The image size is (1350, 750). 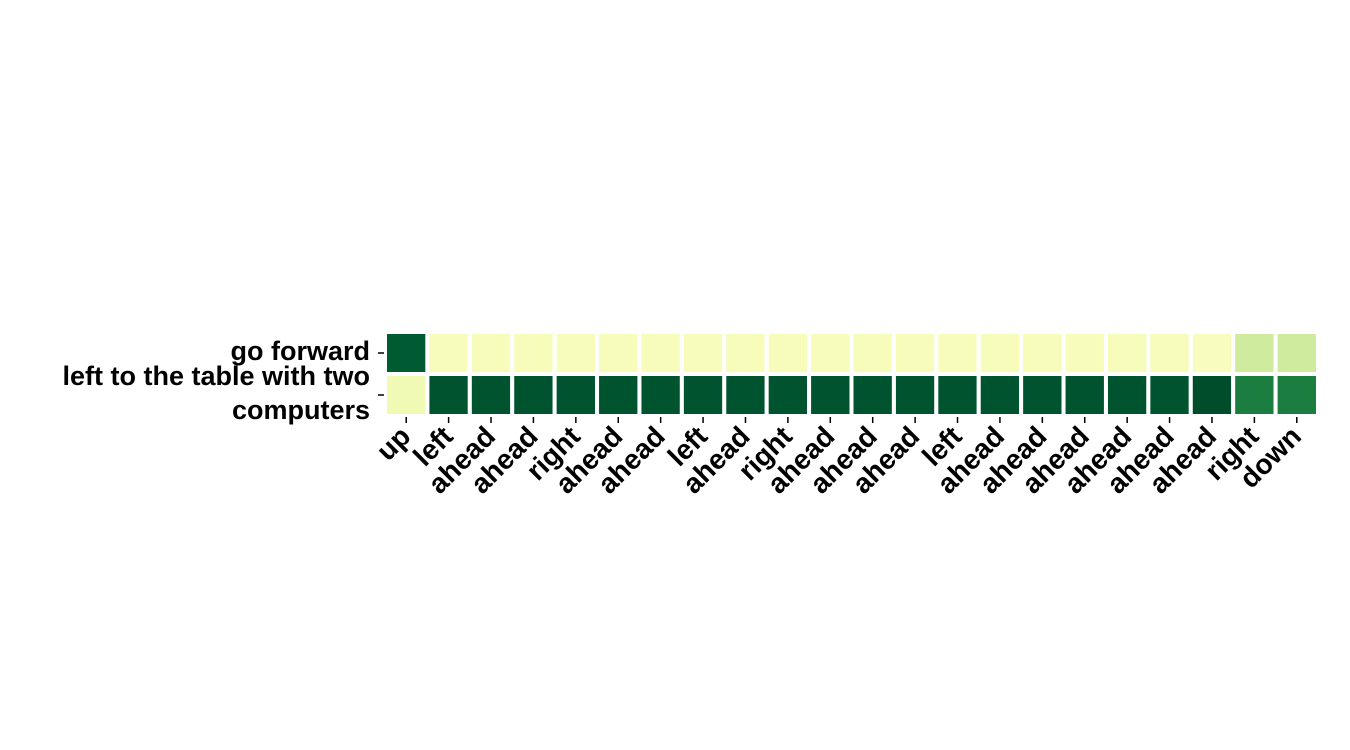 What do you see at coordinates (393, 443) in the screenshot?
I see `x-tick-label: up` at bounding box center [393, 443].